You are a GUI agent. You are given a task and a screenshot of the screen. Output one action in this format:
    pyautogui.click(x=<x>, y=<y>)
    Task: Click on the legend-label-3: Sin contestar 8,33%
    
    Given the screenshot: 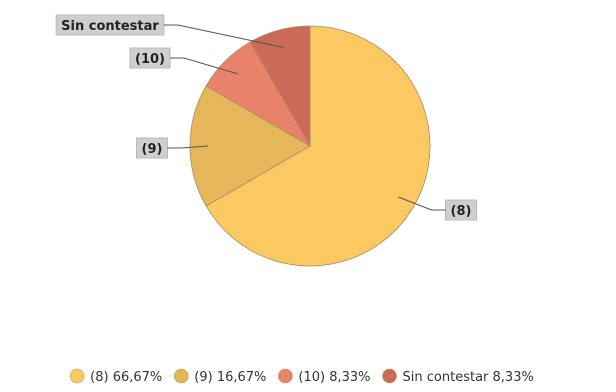 What is the action you would take?
    pyautogui.click(x=468, y=377)
    